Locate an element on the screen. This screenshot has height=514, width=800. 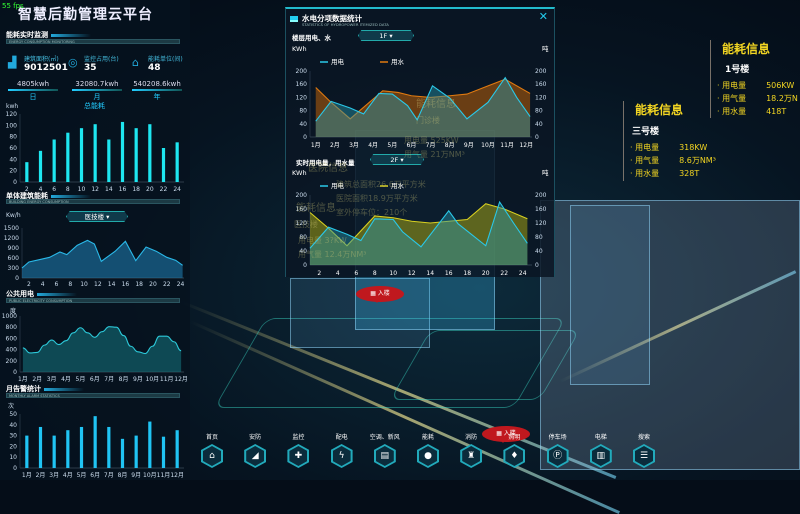
y2-tick-label: 120 is located at coordinates (541, 223).